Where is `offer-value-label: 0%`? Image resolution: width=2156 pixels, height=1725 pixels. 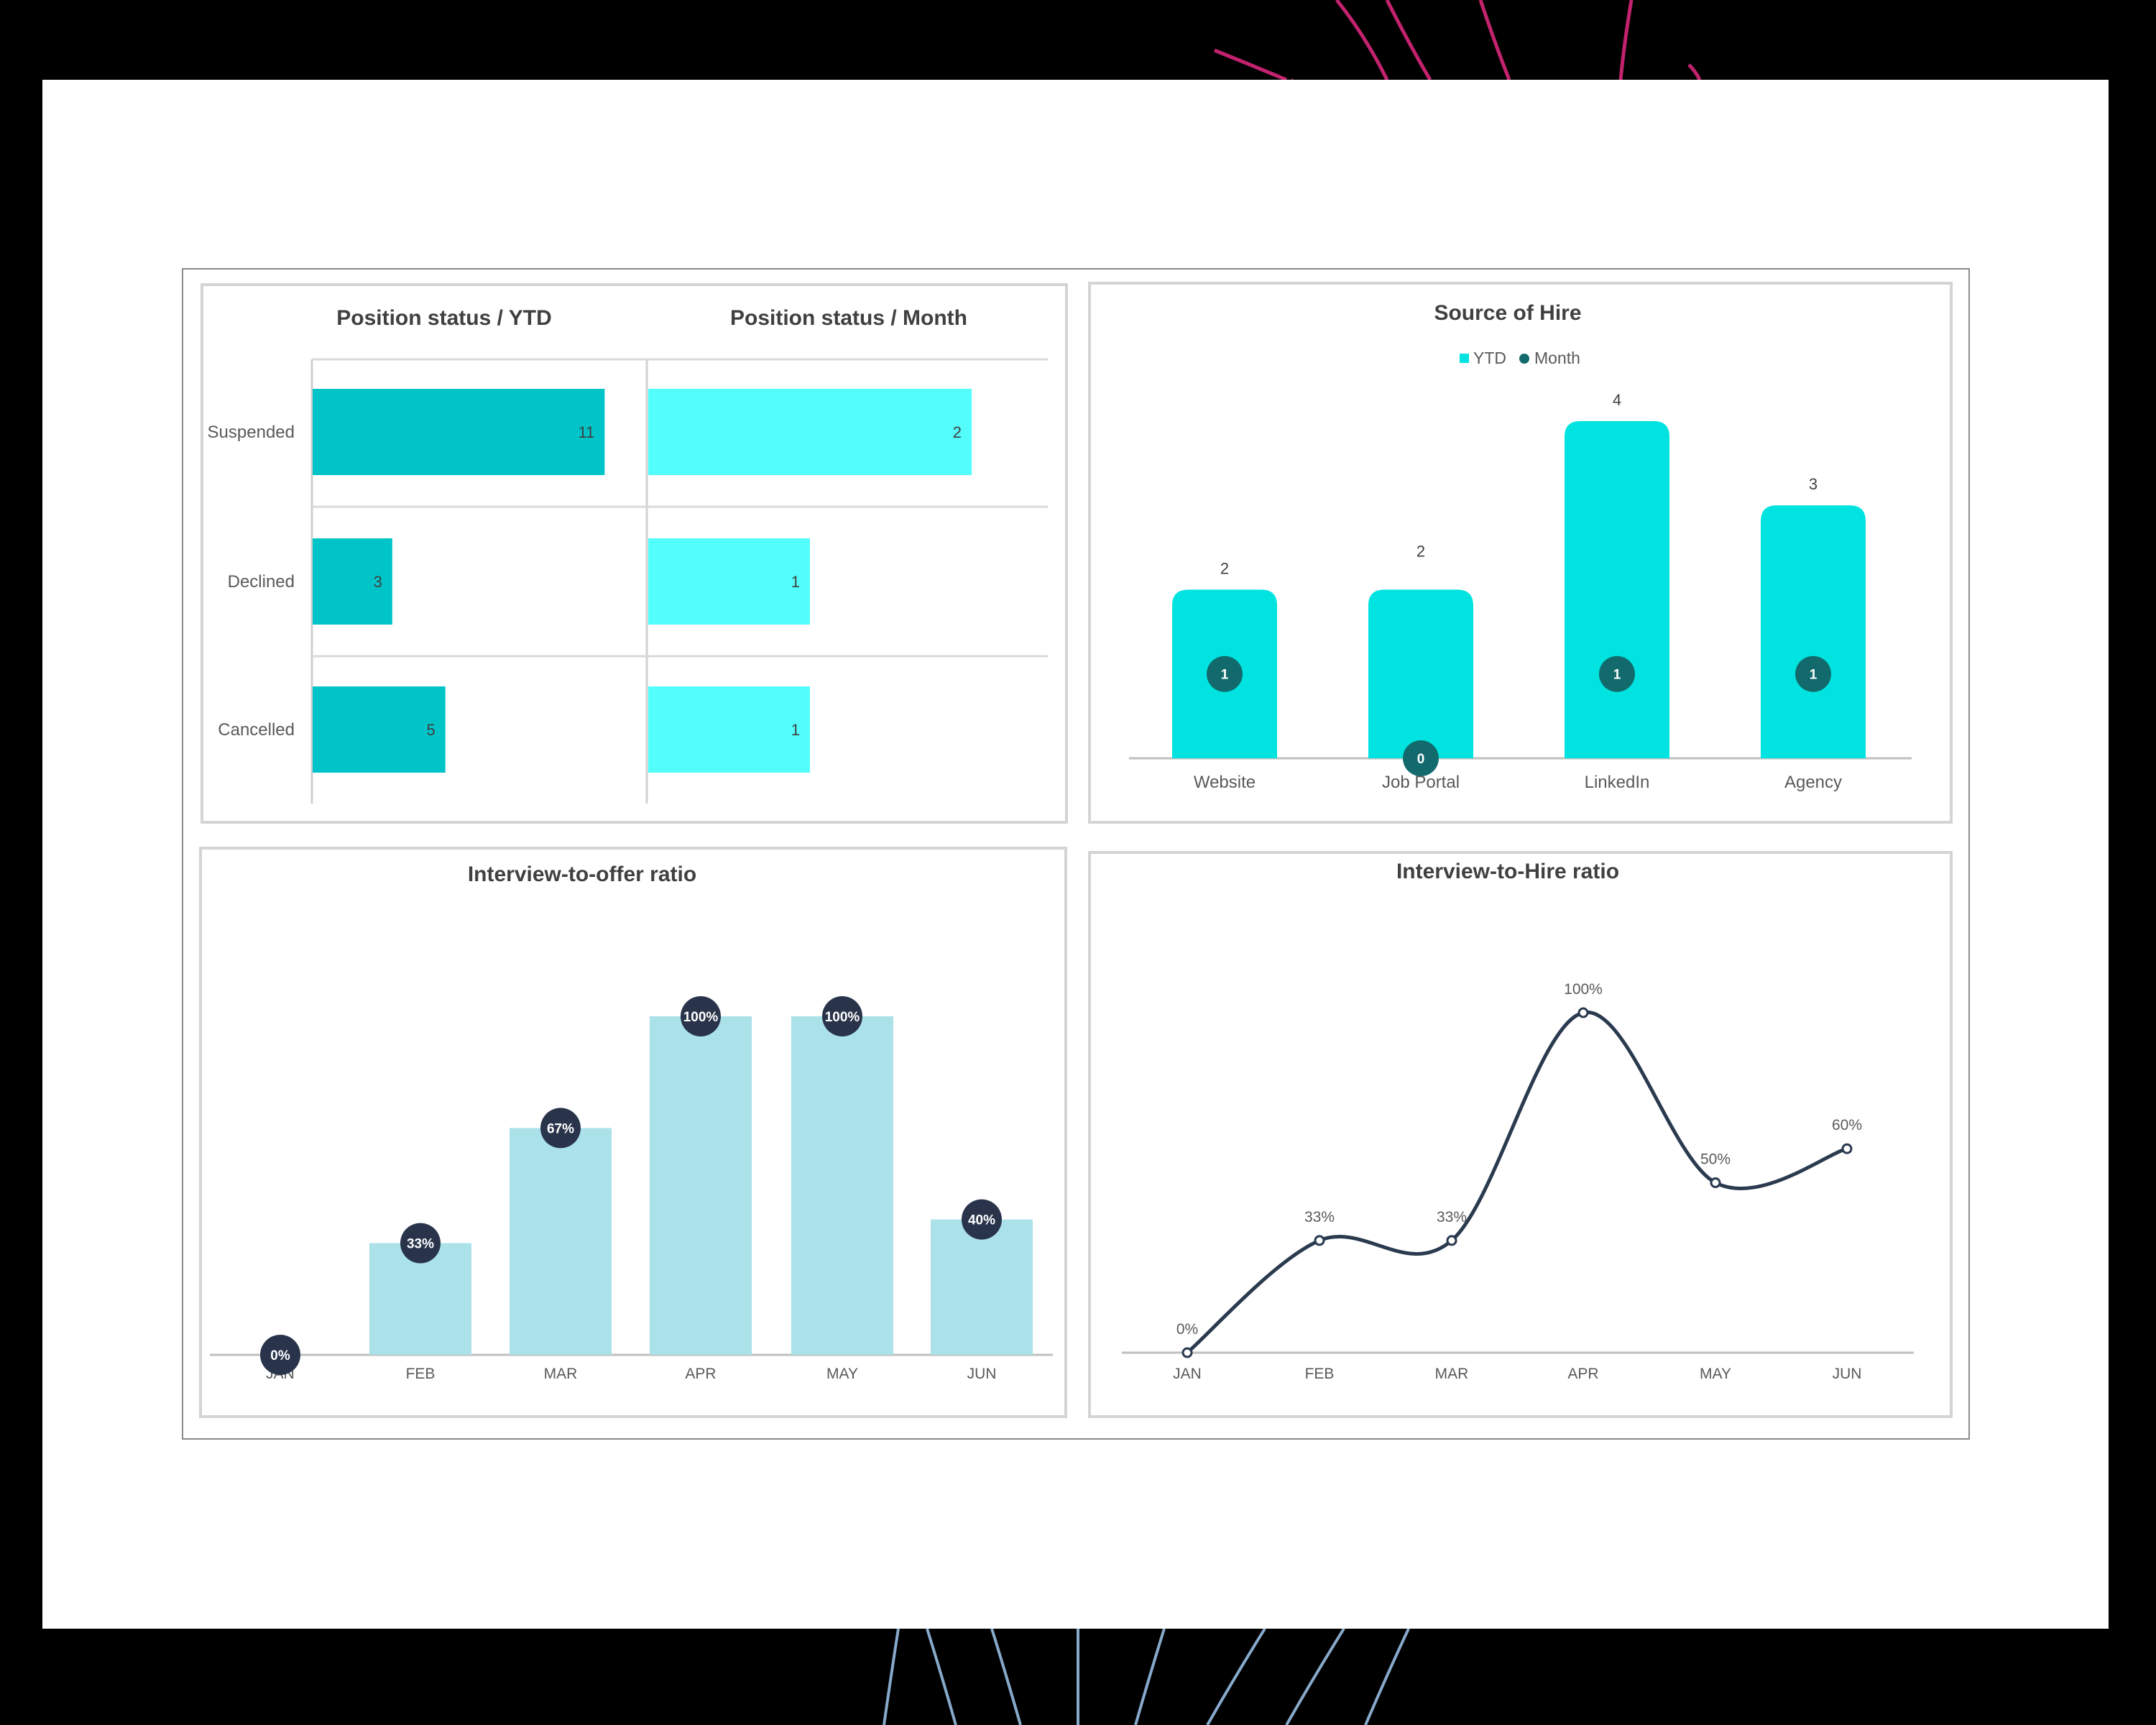 offer-value-label: 0% is located at coordinates (280, 1355).